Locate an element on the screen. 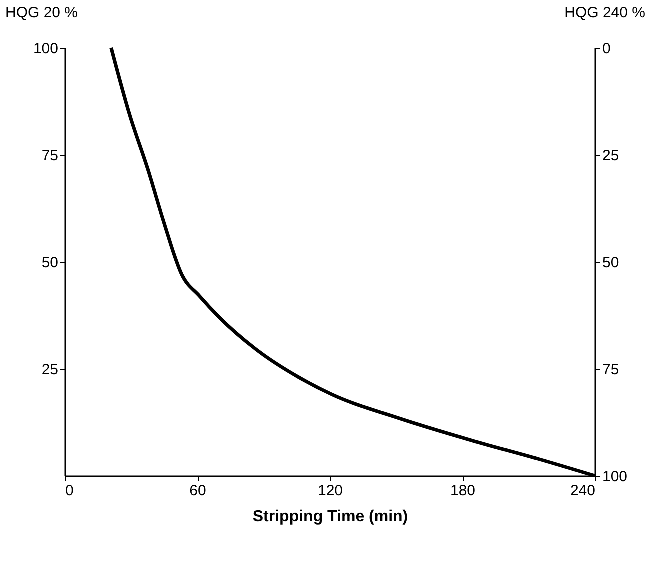 This screenshot has height=588, width=669. x-tick-label: 120 is located at coordinates (331, 491).